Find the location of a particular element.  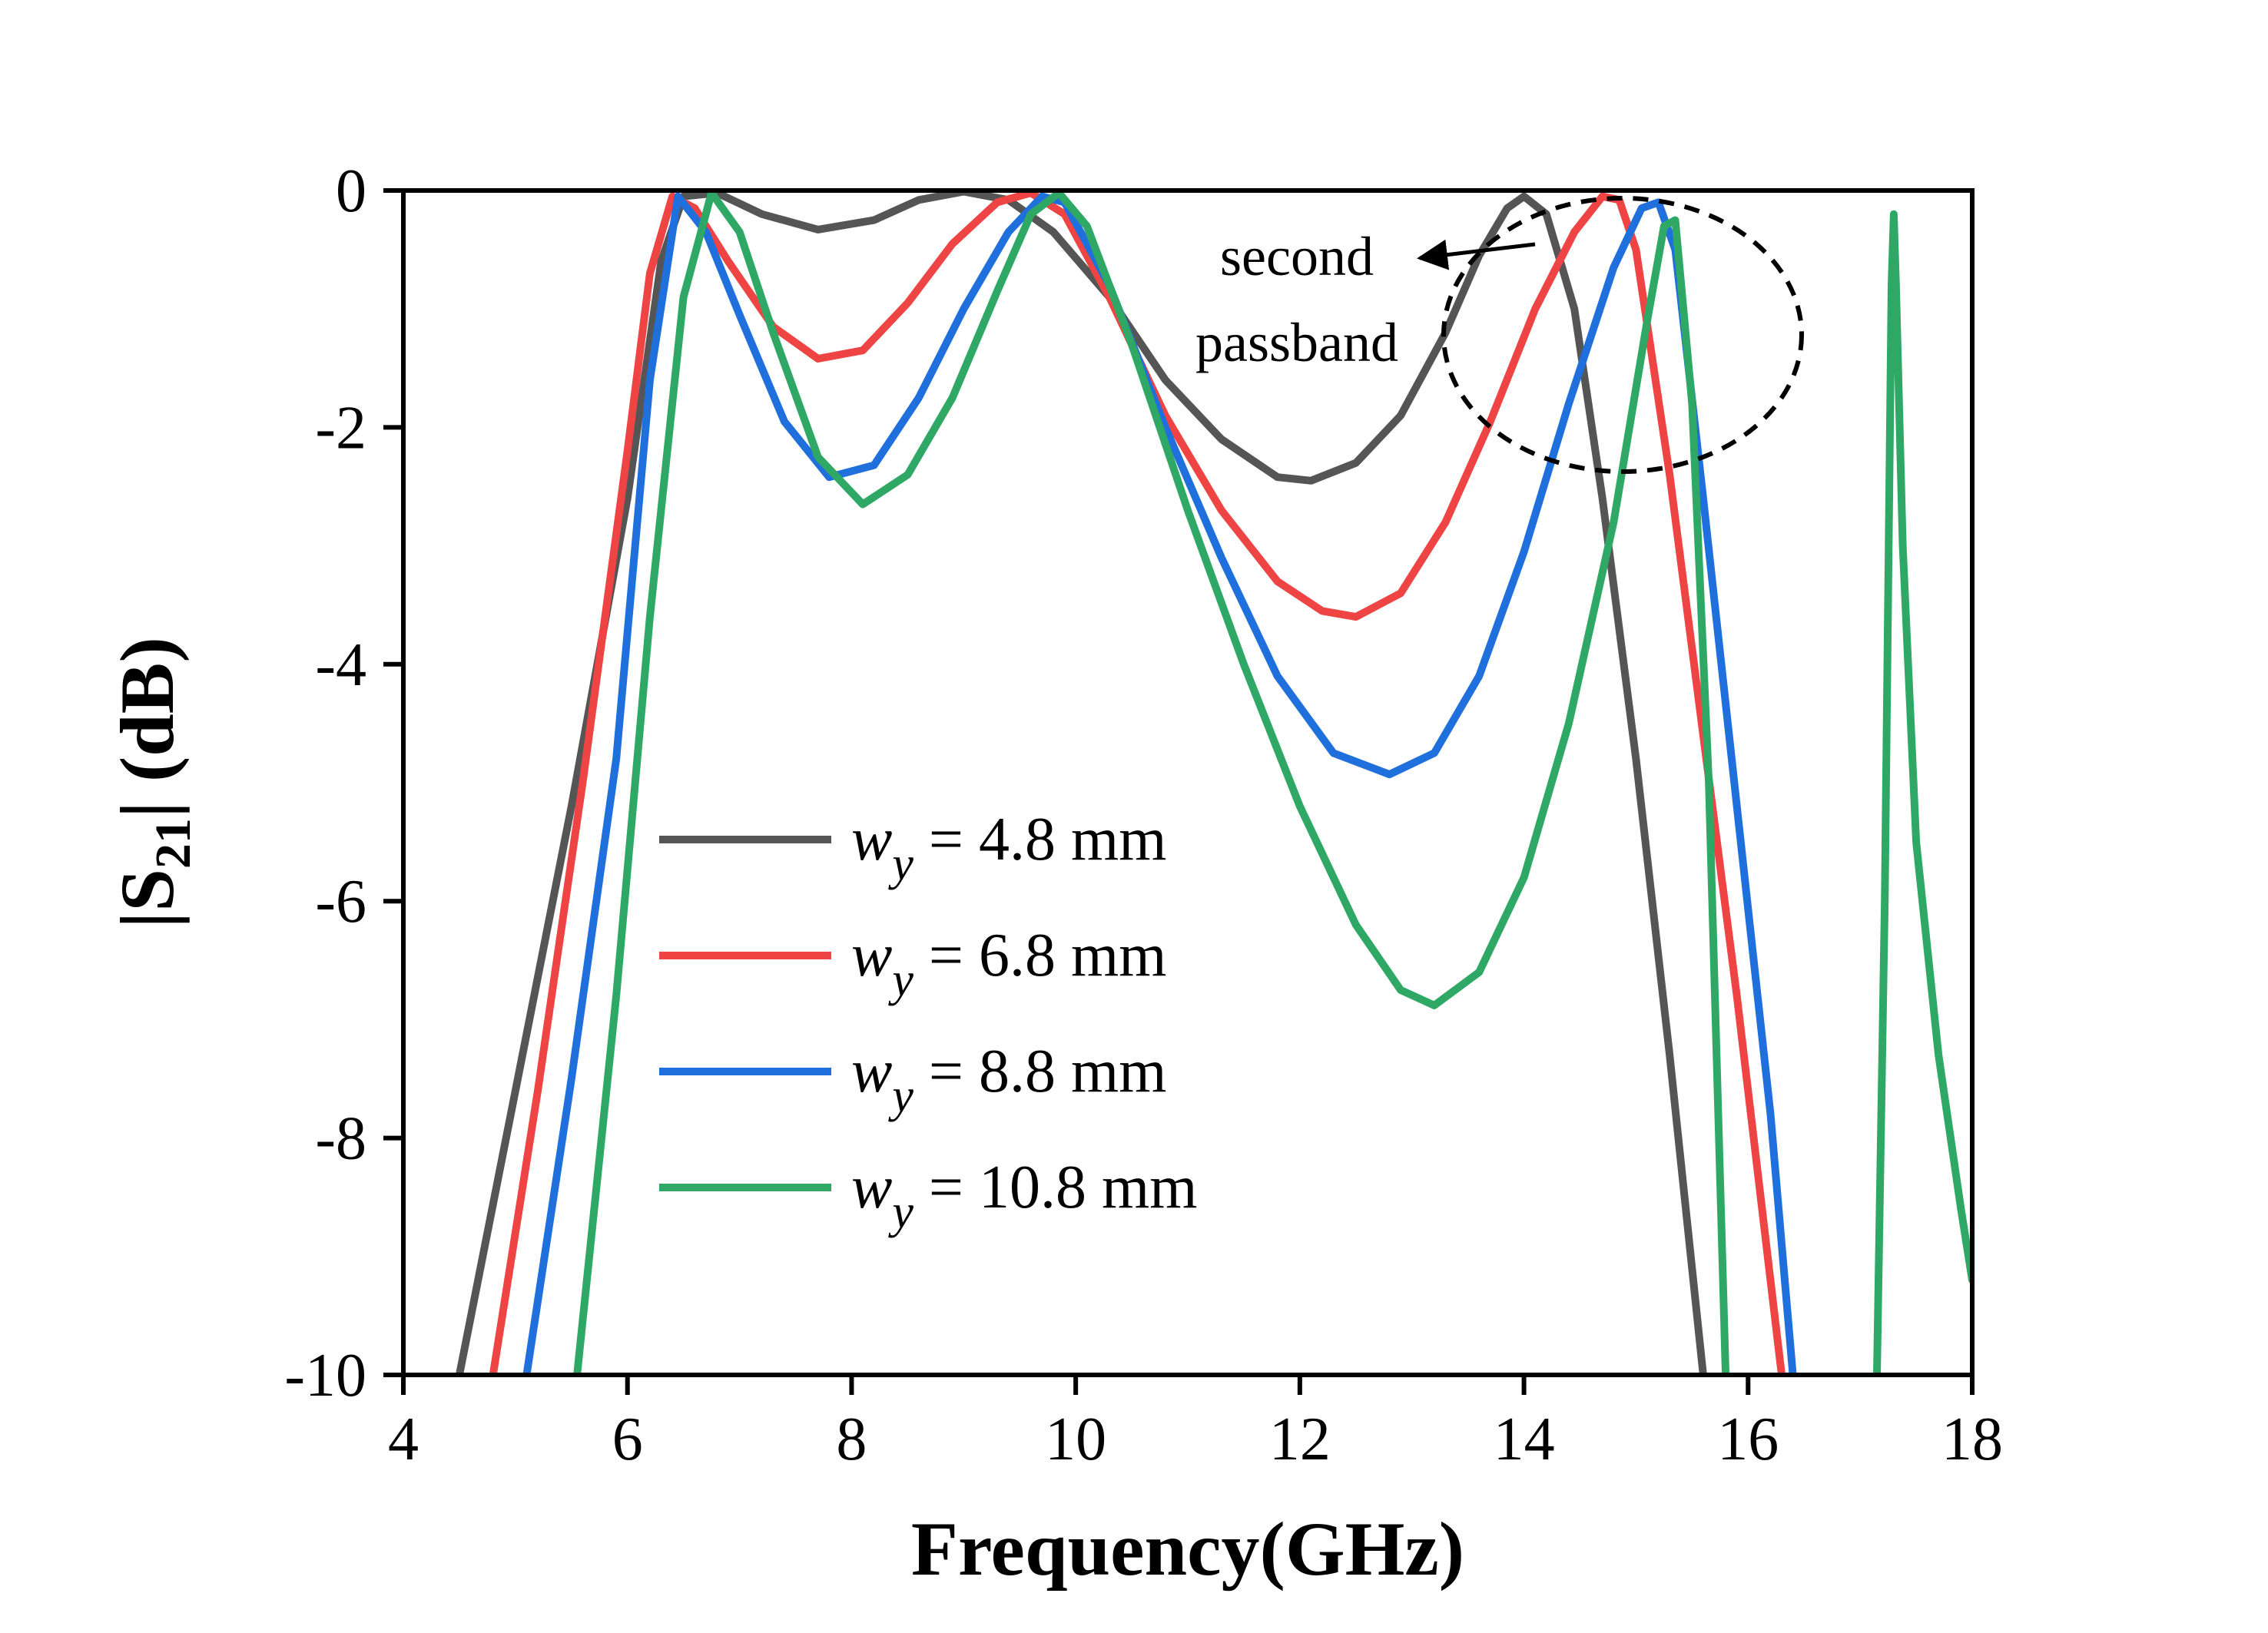

annotation-second: second is located at coordinates (1297, 256).